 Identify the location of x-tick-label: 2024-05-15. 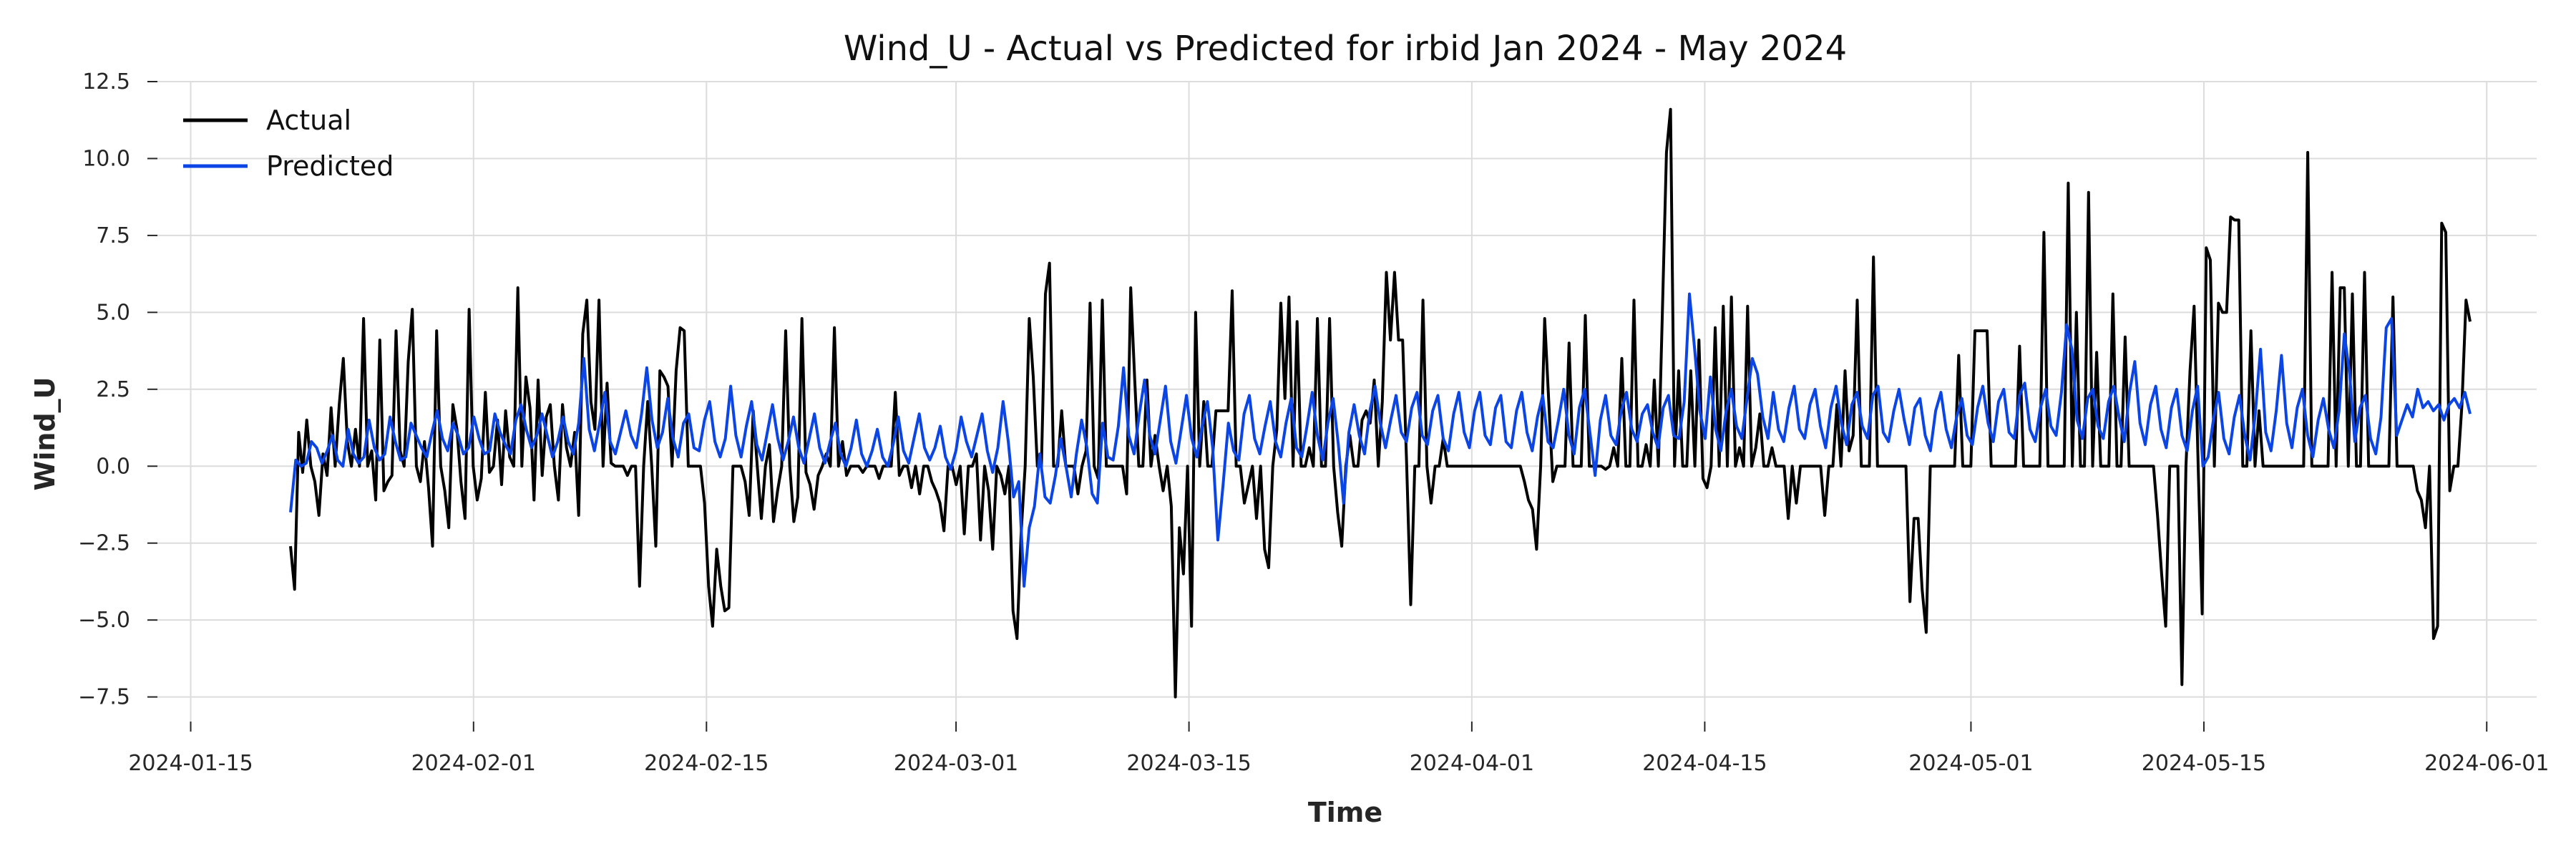
(2204, 763).